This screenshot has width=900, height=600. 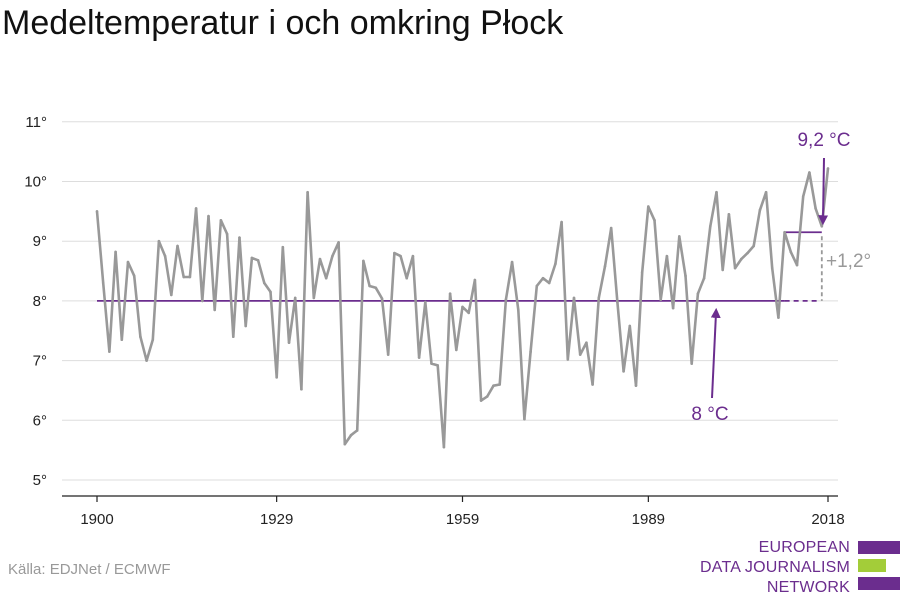 I want to click on y-tick-label-9: 9°, so click(x=40, y=241).